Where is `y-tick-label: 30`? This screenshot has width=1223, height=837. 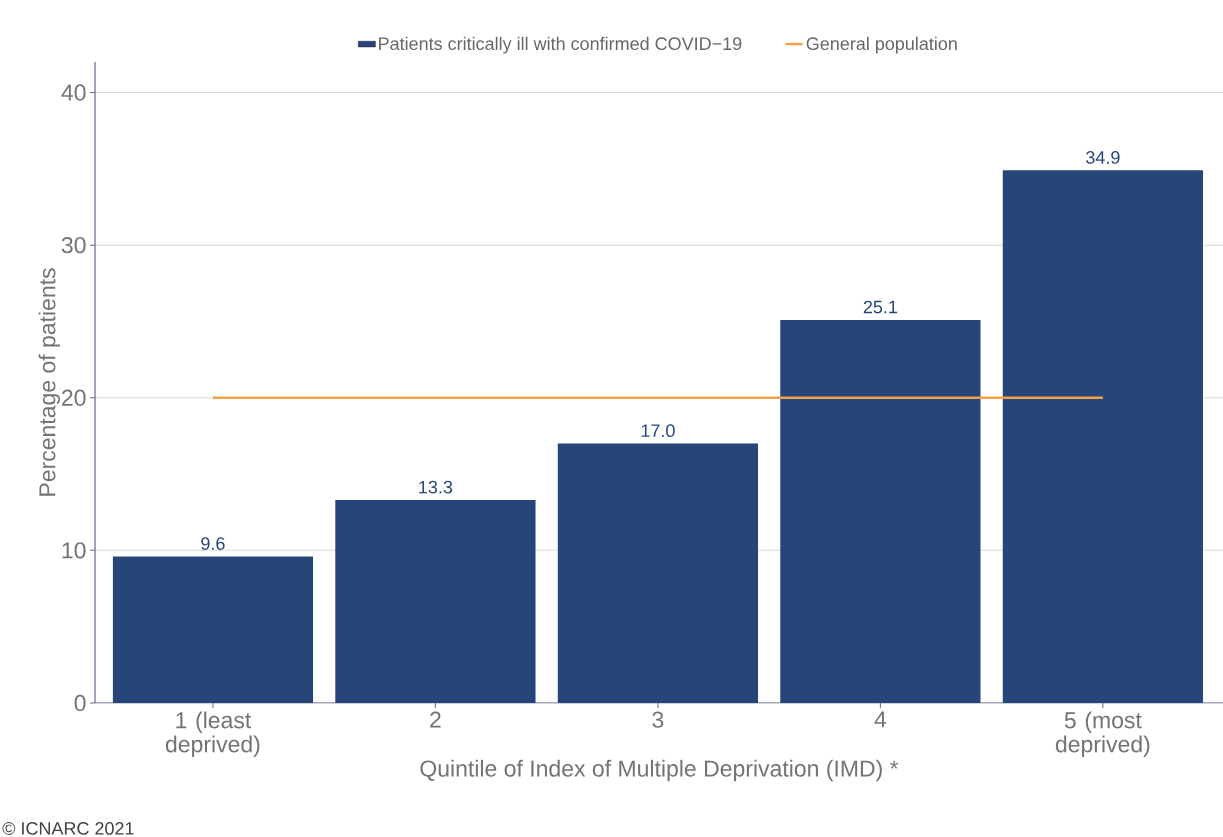
y-tick-label: 30 is located at coordinates (73, 245).